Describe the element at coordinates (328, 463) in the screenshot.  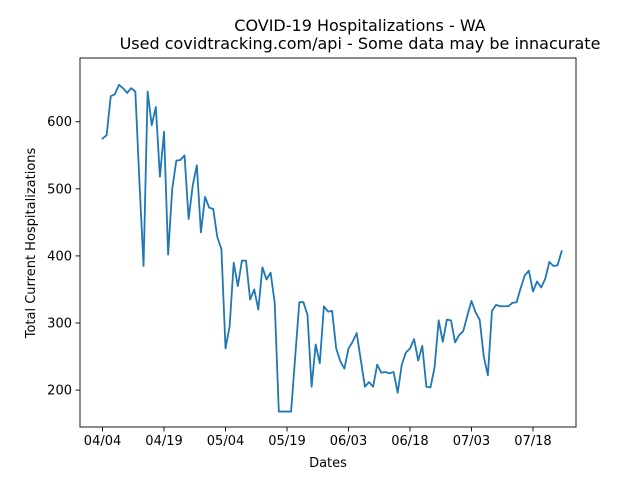
I see `x-axis-label: Dates` at that location.